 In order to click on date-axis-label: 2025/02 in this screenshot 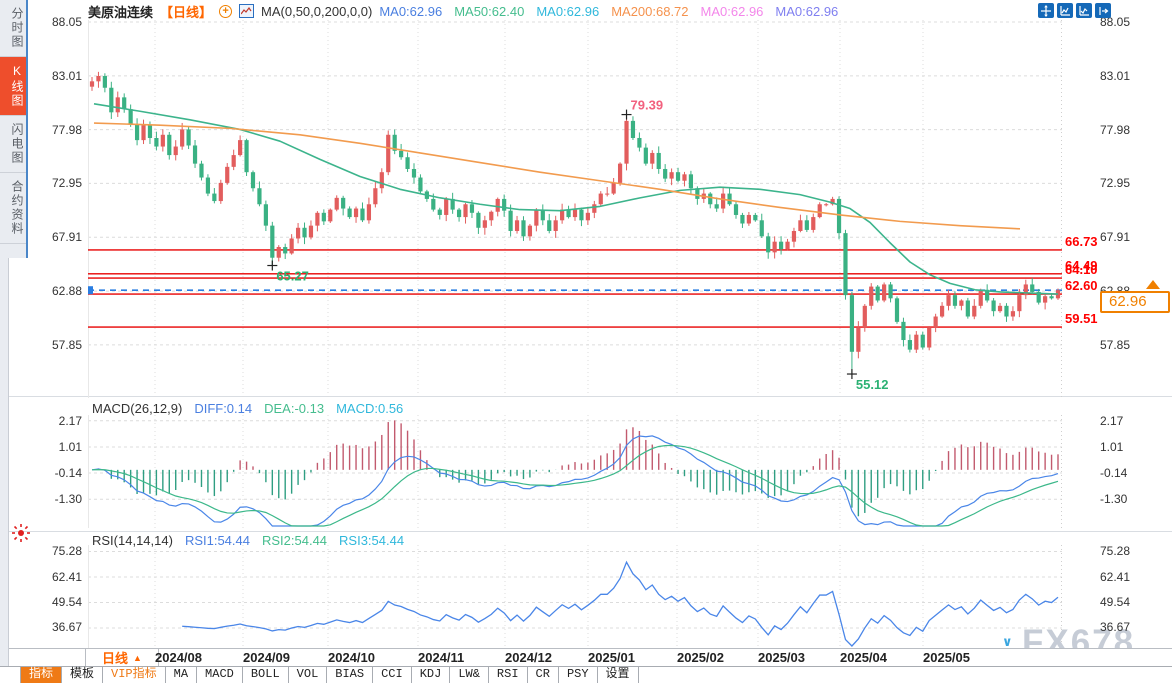, I will do `click(700, 657)`.